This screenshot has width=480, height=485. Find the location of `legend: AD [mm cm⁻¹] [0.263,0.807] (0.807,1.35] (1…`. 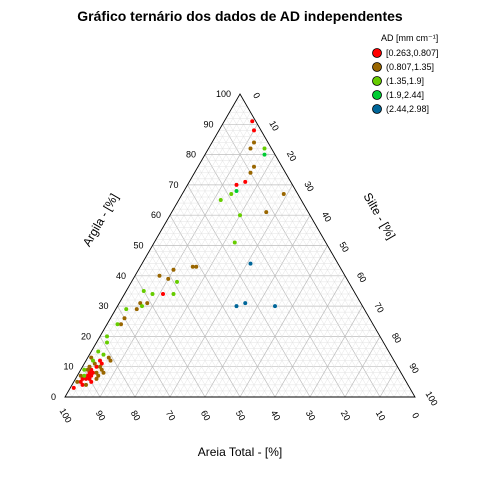

legend: AD [mm cm⁻¹] [0.263,0.807] (0.807,1.35] (1… is located at coordinates (405, 73).